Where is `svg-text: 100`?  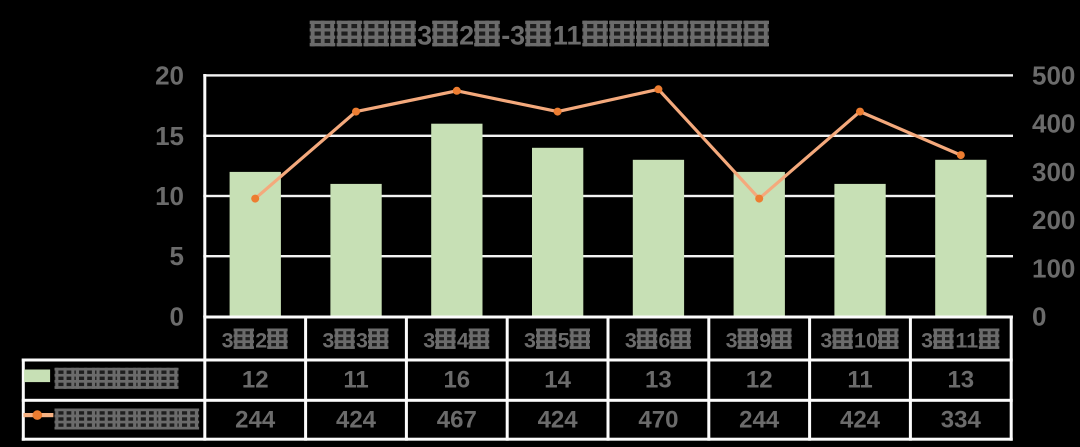
svg-text: 100 is located at coordinates (1053, 268).